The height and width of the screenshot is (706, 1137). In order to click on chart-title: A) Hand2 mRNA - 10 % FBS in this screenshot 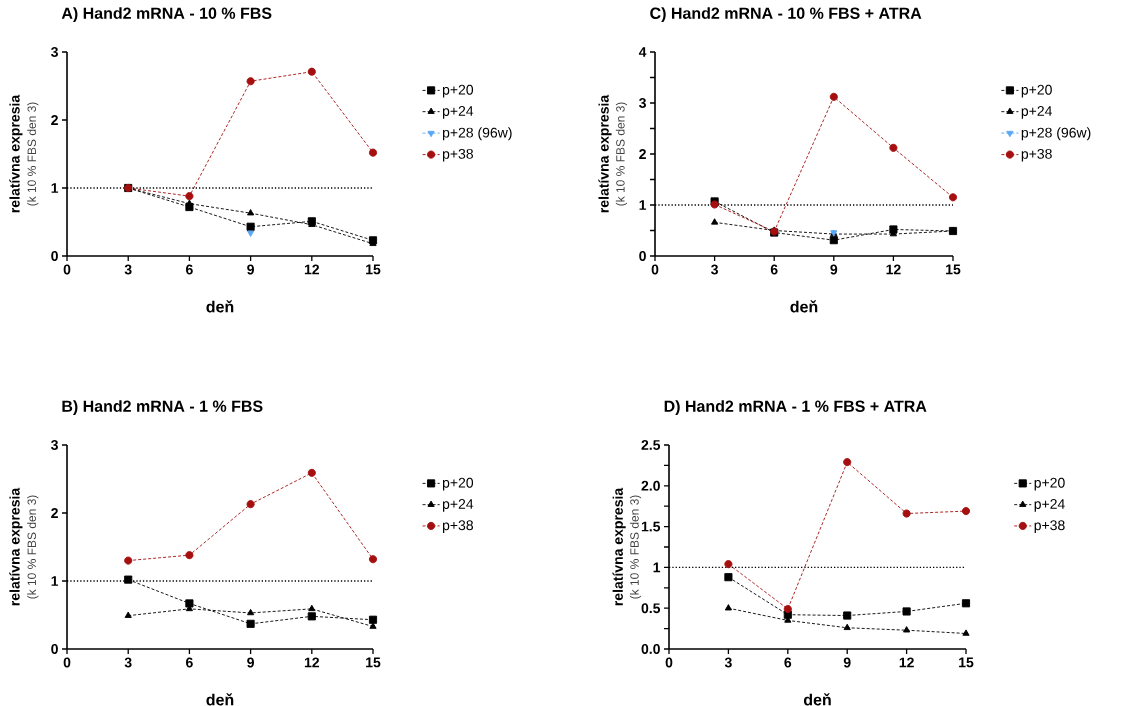, I will do `click(166, 15)`.